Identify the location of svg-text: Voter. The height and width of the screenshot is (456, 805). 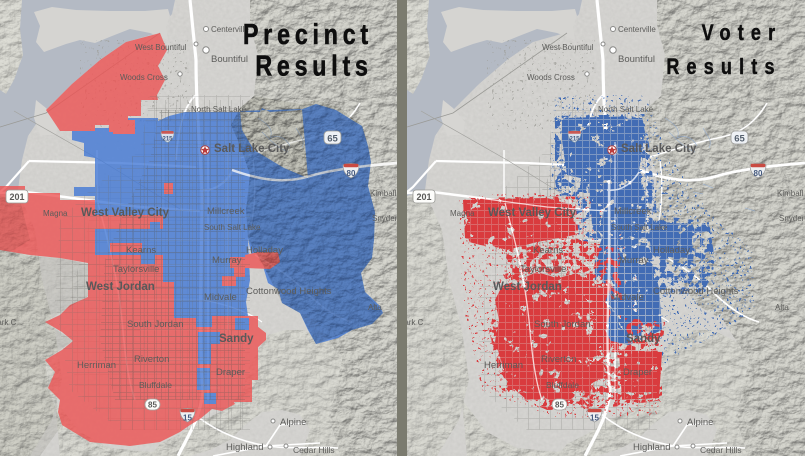
(742, 33).